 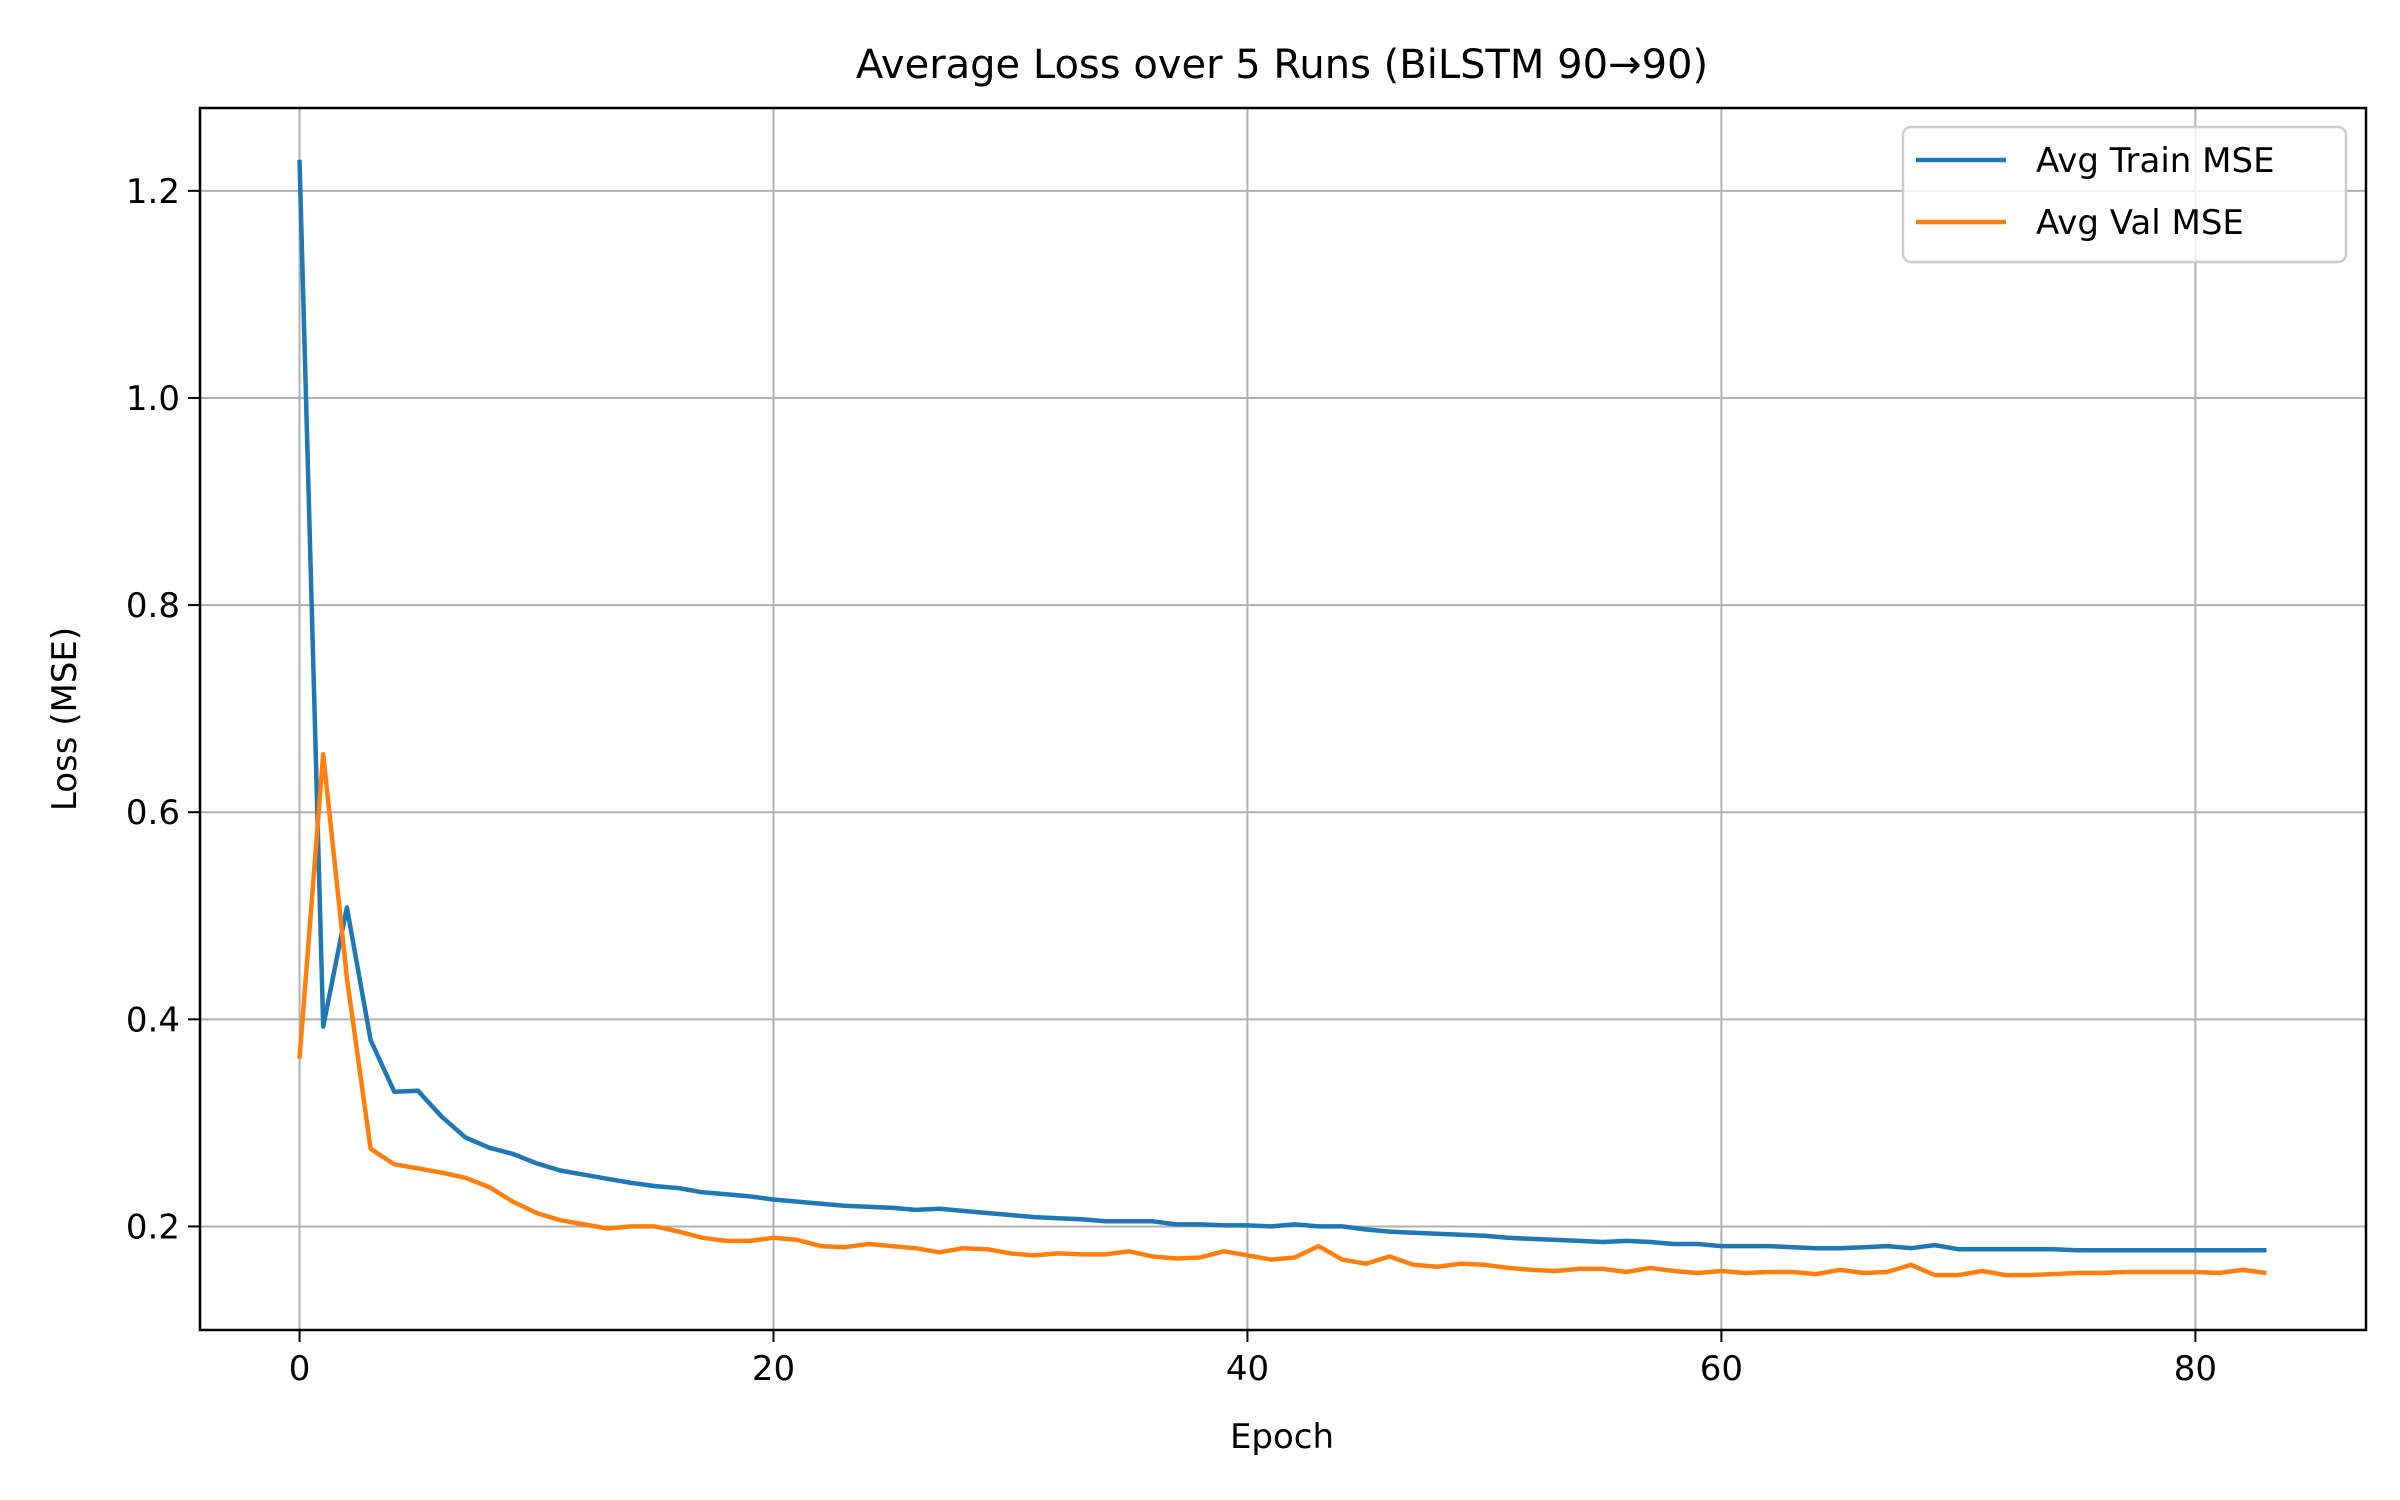 I want to click on x-axis-label: Epoch, so click(x=1282, y=1437).